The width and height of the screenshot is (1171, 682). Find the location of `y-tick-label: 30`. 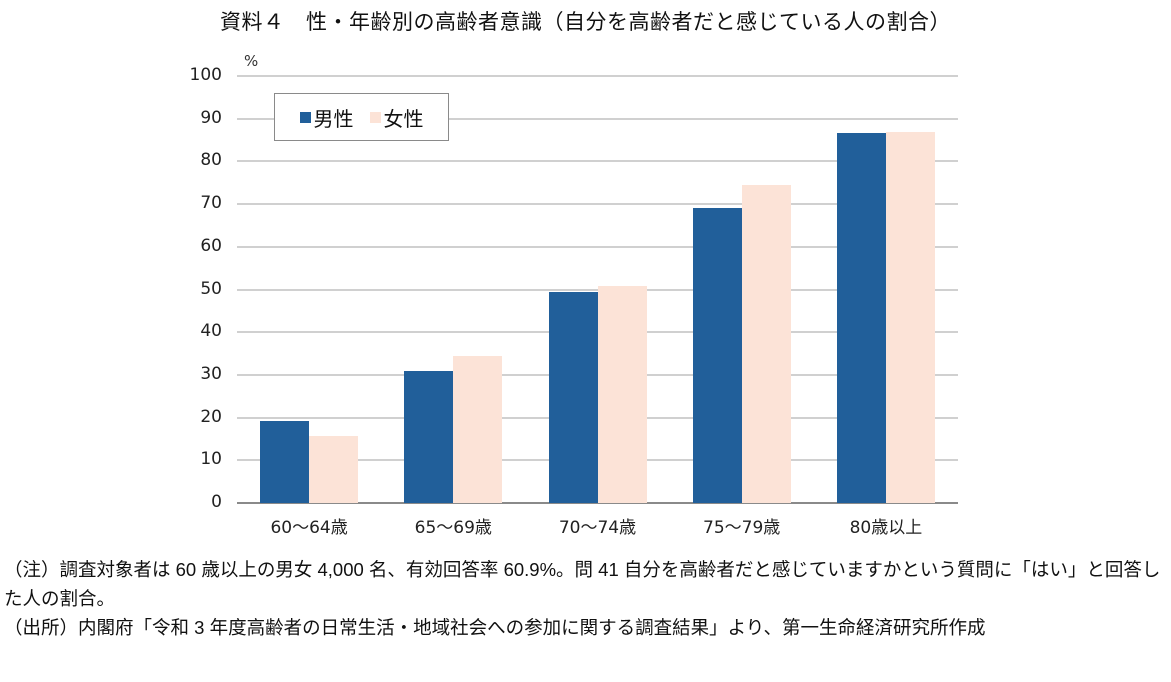

y-tick-label: 30 is located at coordinates (211, 373).